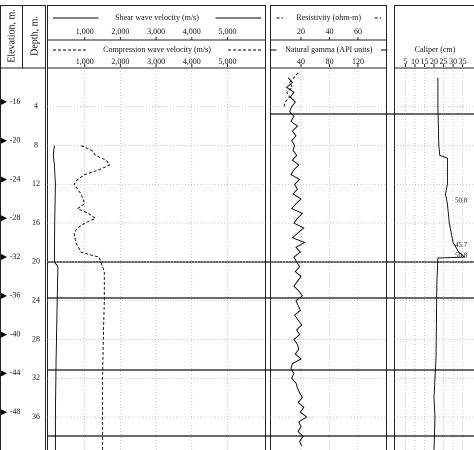  What do you see at coordinates (328, 17) in the screenshot?
I see `legend-label: Resistivity (ohm-m)` at bounding box center [328, 17].